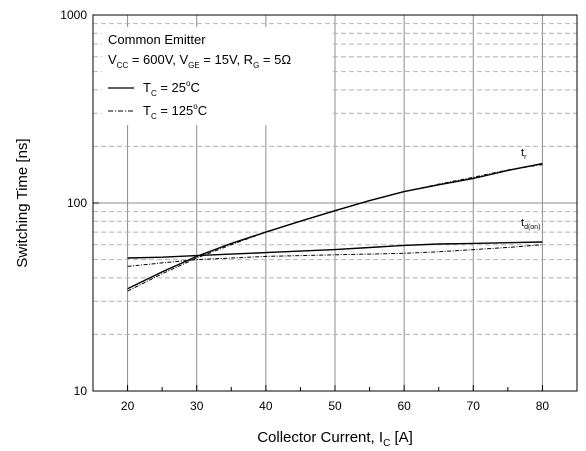 The image size is (586, 451). I want to click on legend-label-125c: TC = 125oC, so click(175, 111).